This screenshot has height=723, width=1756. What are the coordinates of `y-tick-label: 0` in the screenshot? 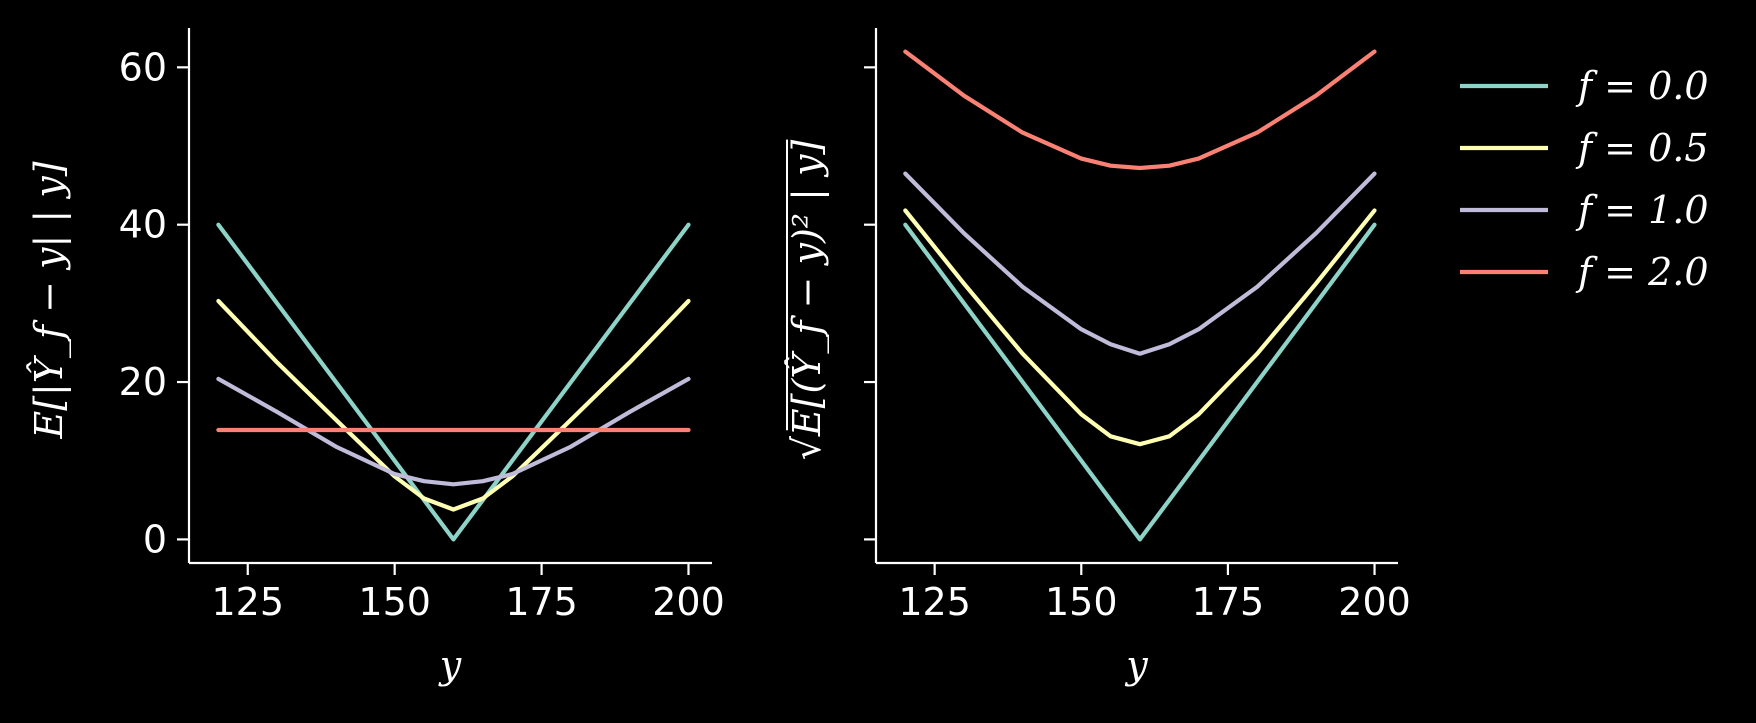 It's located at (155, 539).